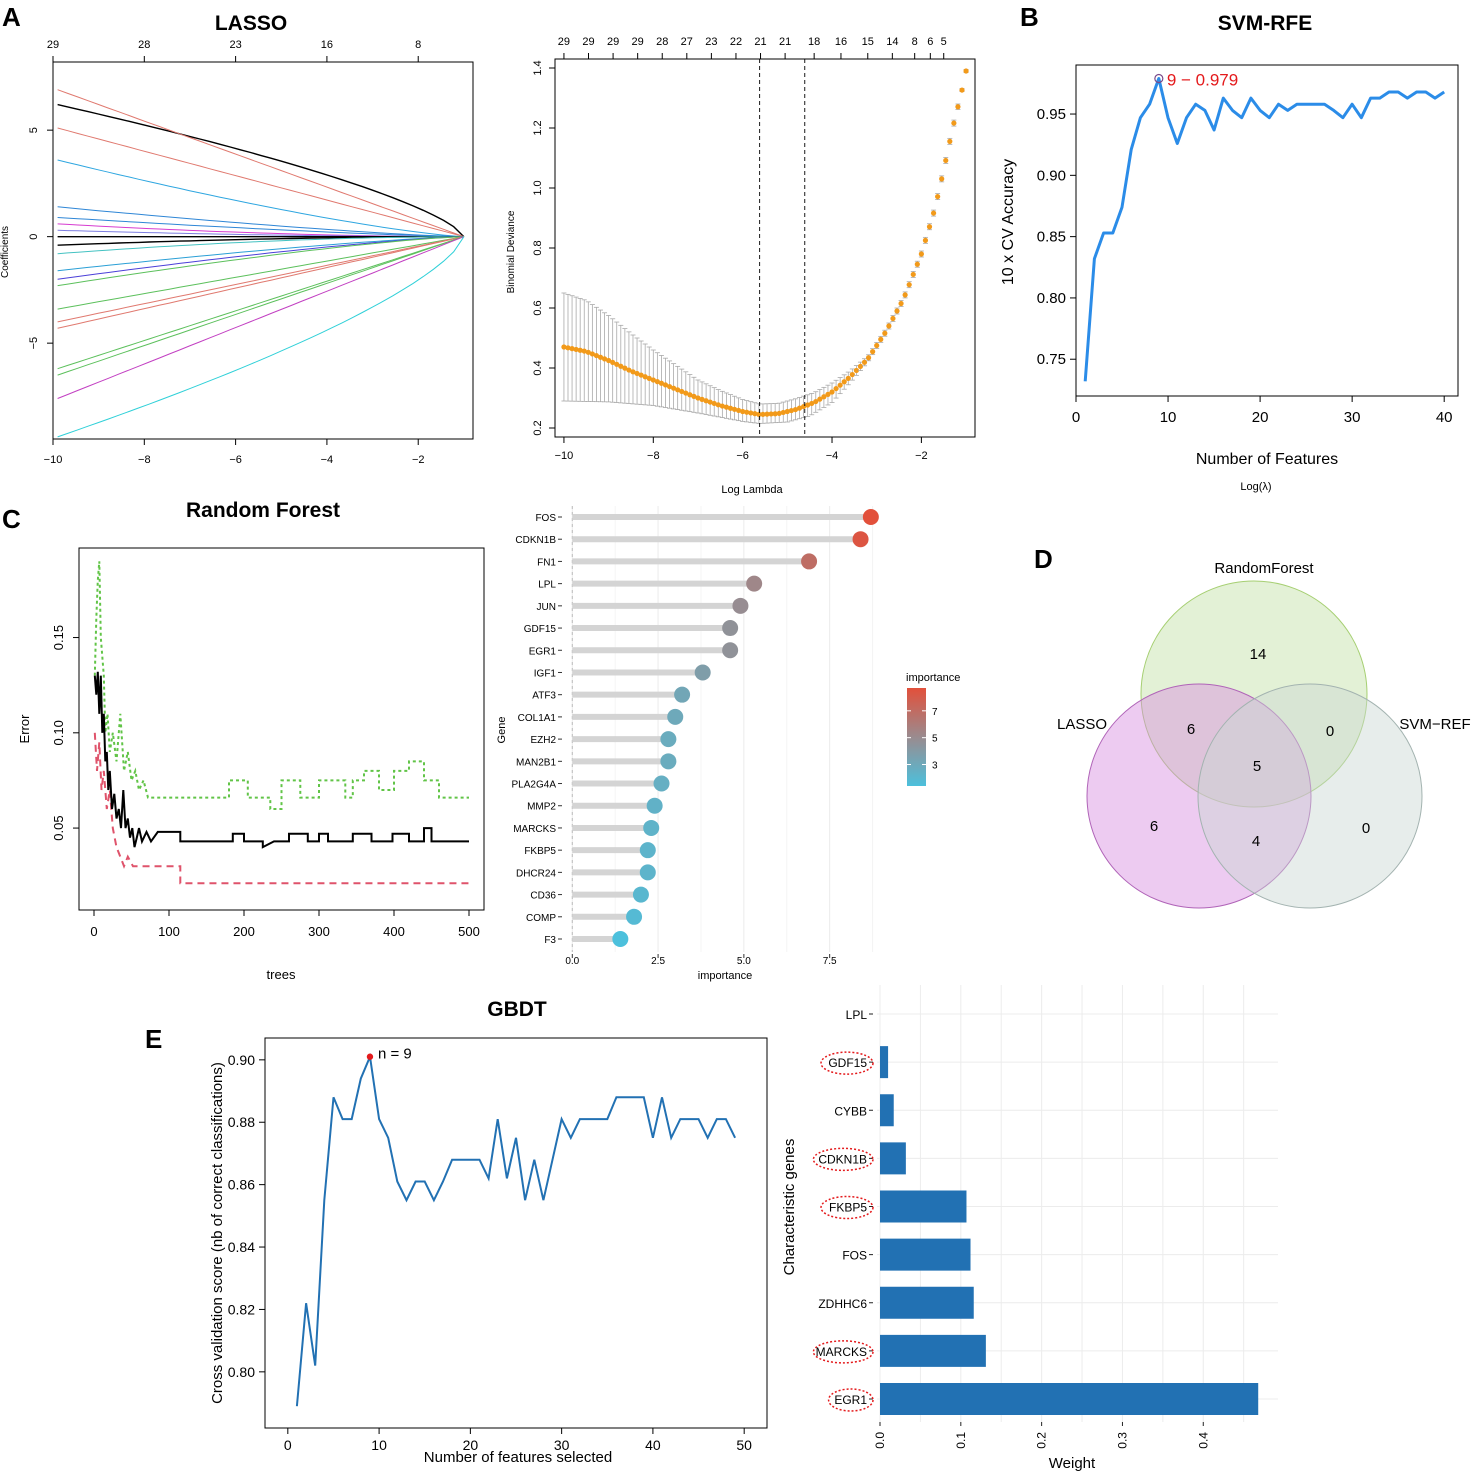  Describe the element at coordinates (752, 490) in the screenshot. I see `lasso-cv-xlabel: Log Lambda` at that location.